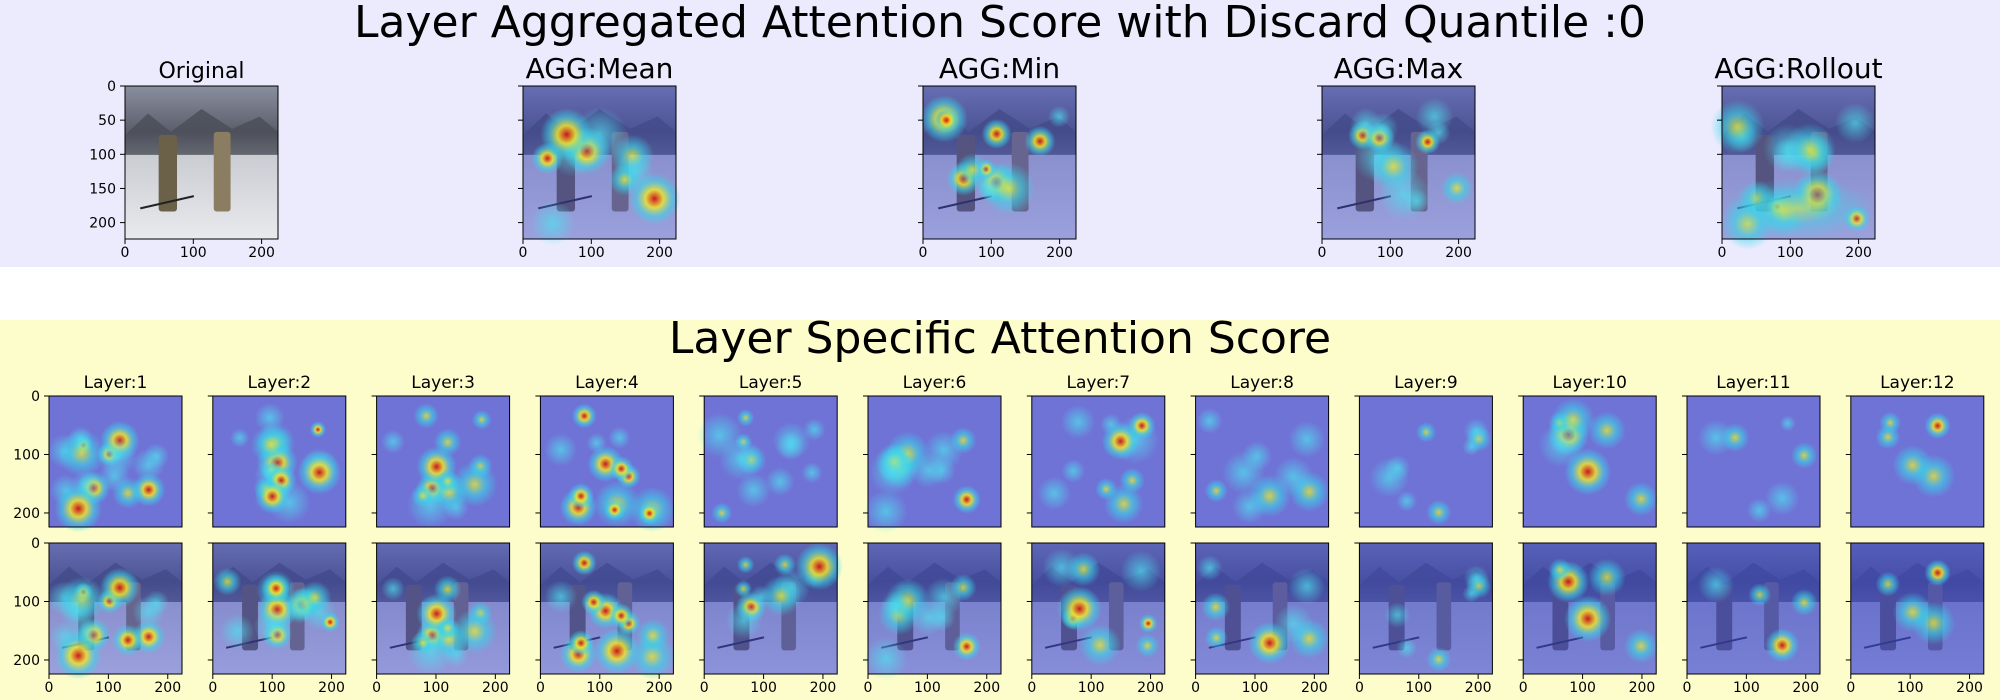 This screenshot has width=2000, height=700. Describe the element at coordinates (167, 202) in the screenshot. I see `ski` at that location.